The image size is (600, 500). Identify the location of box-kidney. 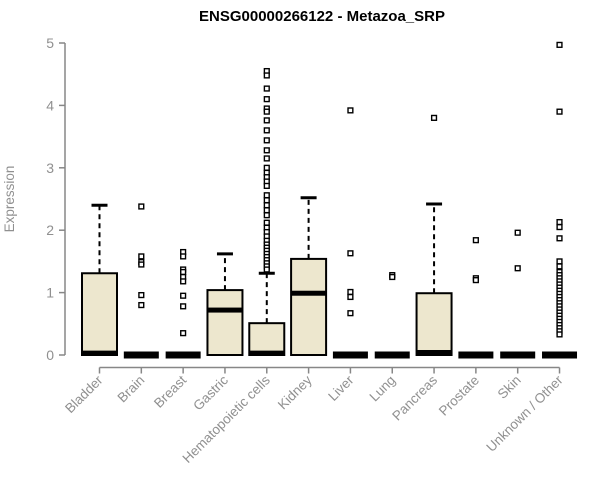
(309, 306).